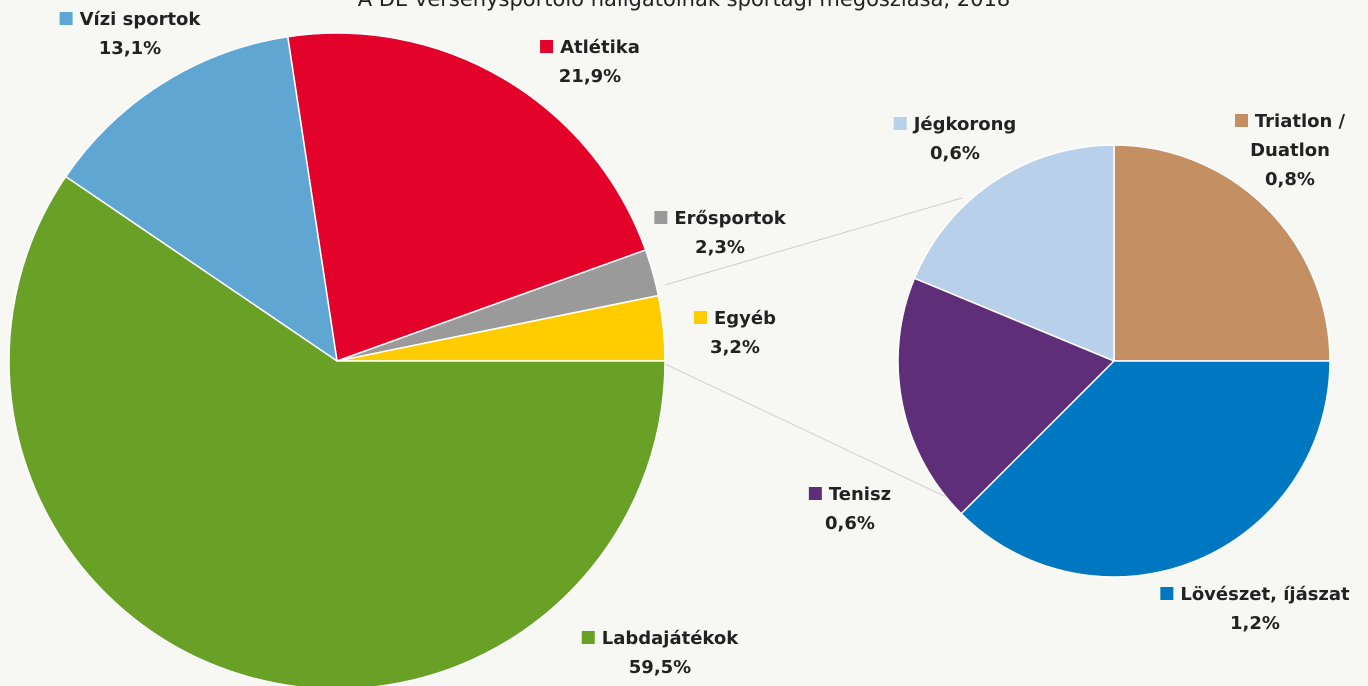 This screenshot has width=1368, height=686. Describe the element at coordinates (140, 19) in the screenshot. I see `category-label: Vízi sportok` at that location.